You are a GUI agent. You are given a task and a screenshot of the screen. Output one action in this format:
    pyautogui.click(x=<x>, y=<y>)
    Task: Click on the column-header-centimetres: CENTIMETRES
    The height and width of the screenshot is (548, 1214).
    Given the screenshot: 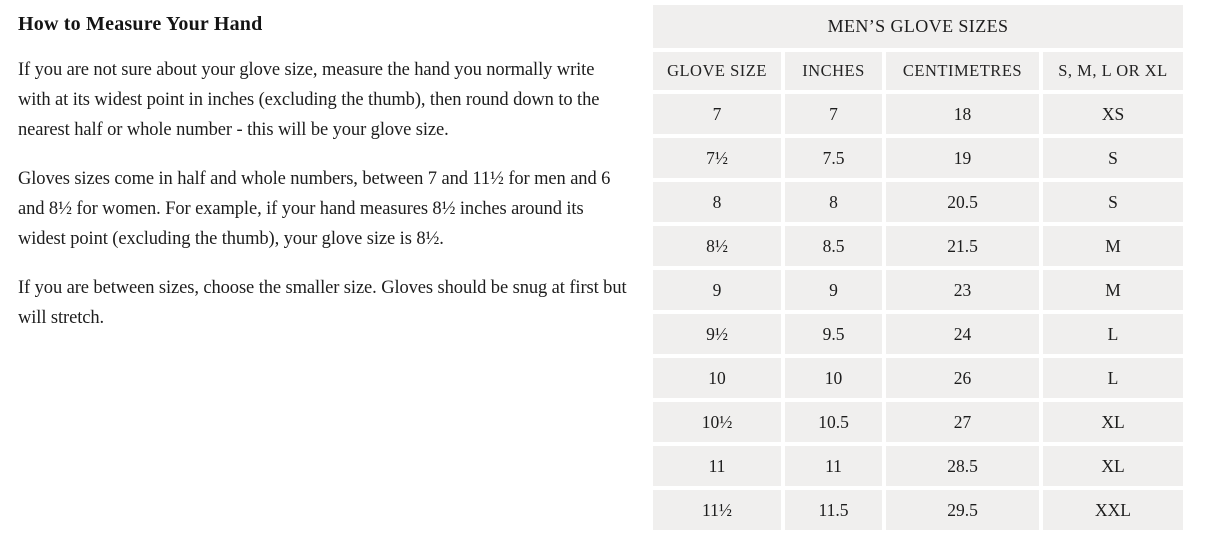 What is the action you would take?
    pyautogui.click(x=962, y=71)
    